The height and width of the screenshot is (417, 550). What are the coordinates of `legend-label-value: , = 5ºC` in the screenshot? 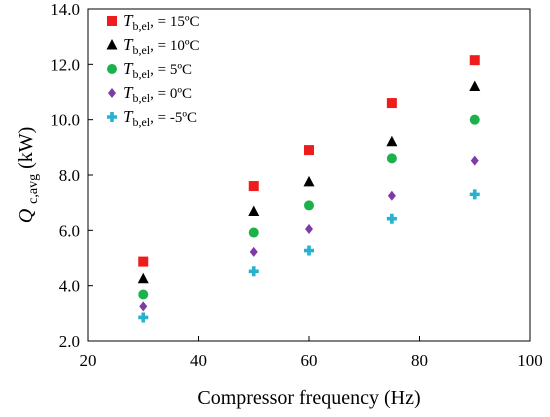 It's located at (171, 70).